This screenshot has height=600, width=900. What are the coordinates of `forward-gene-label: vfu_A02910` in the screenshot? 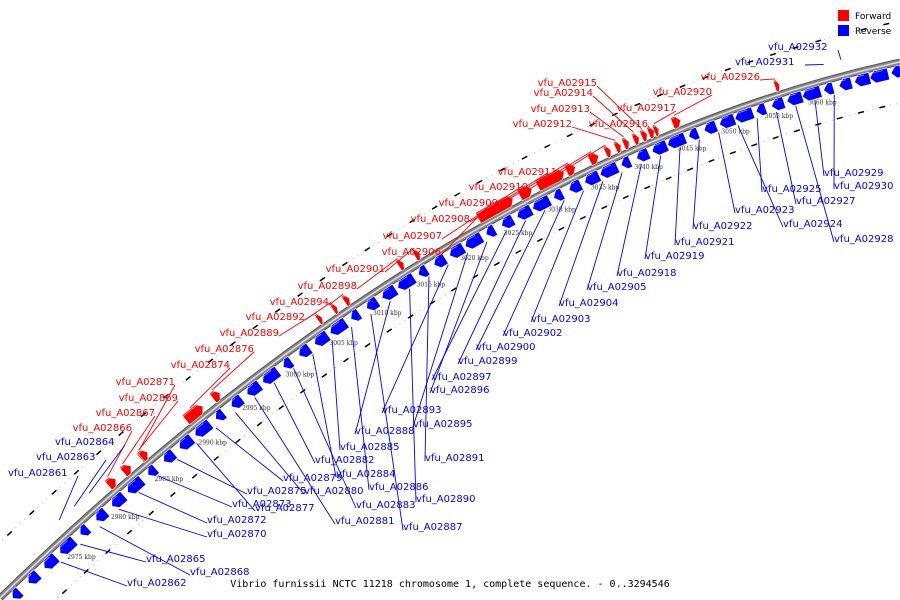 It's located at (498, 187).